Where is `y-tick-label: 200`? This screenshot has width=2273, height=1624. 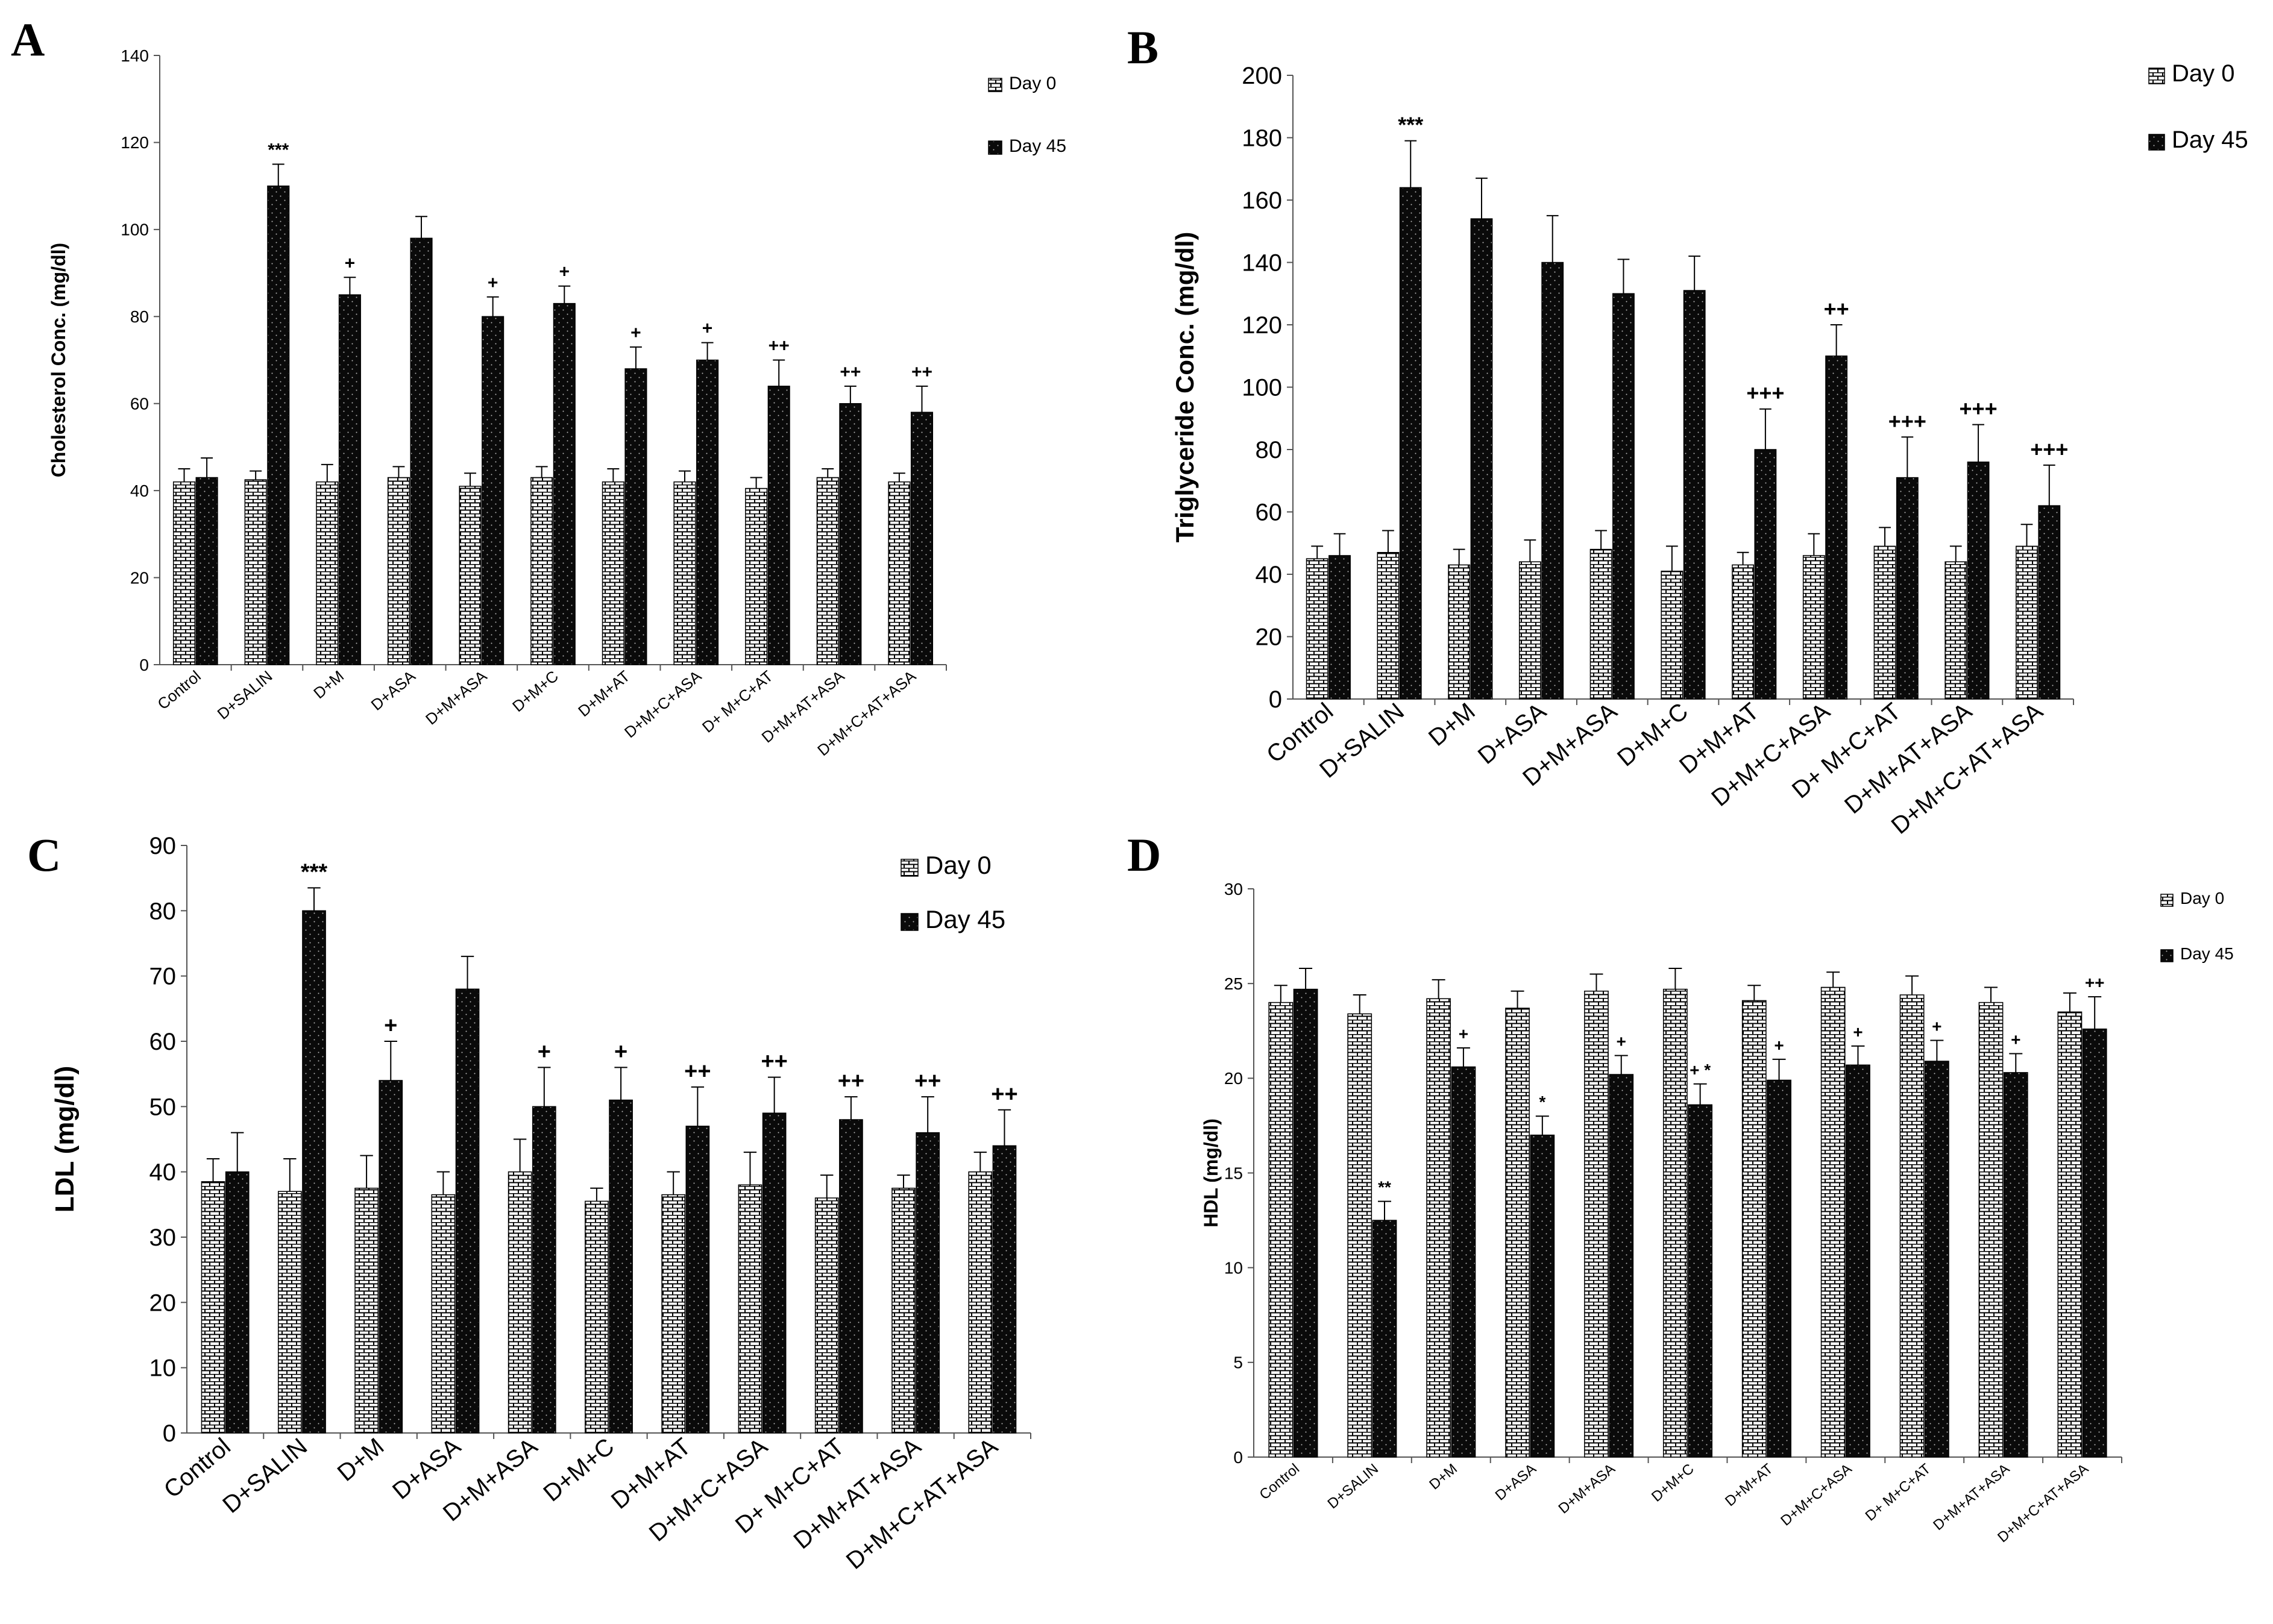
y-tick-label: 200 is located at coordinates (1262, 76).